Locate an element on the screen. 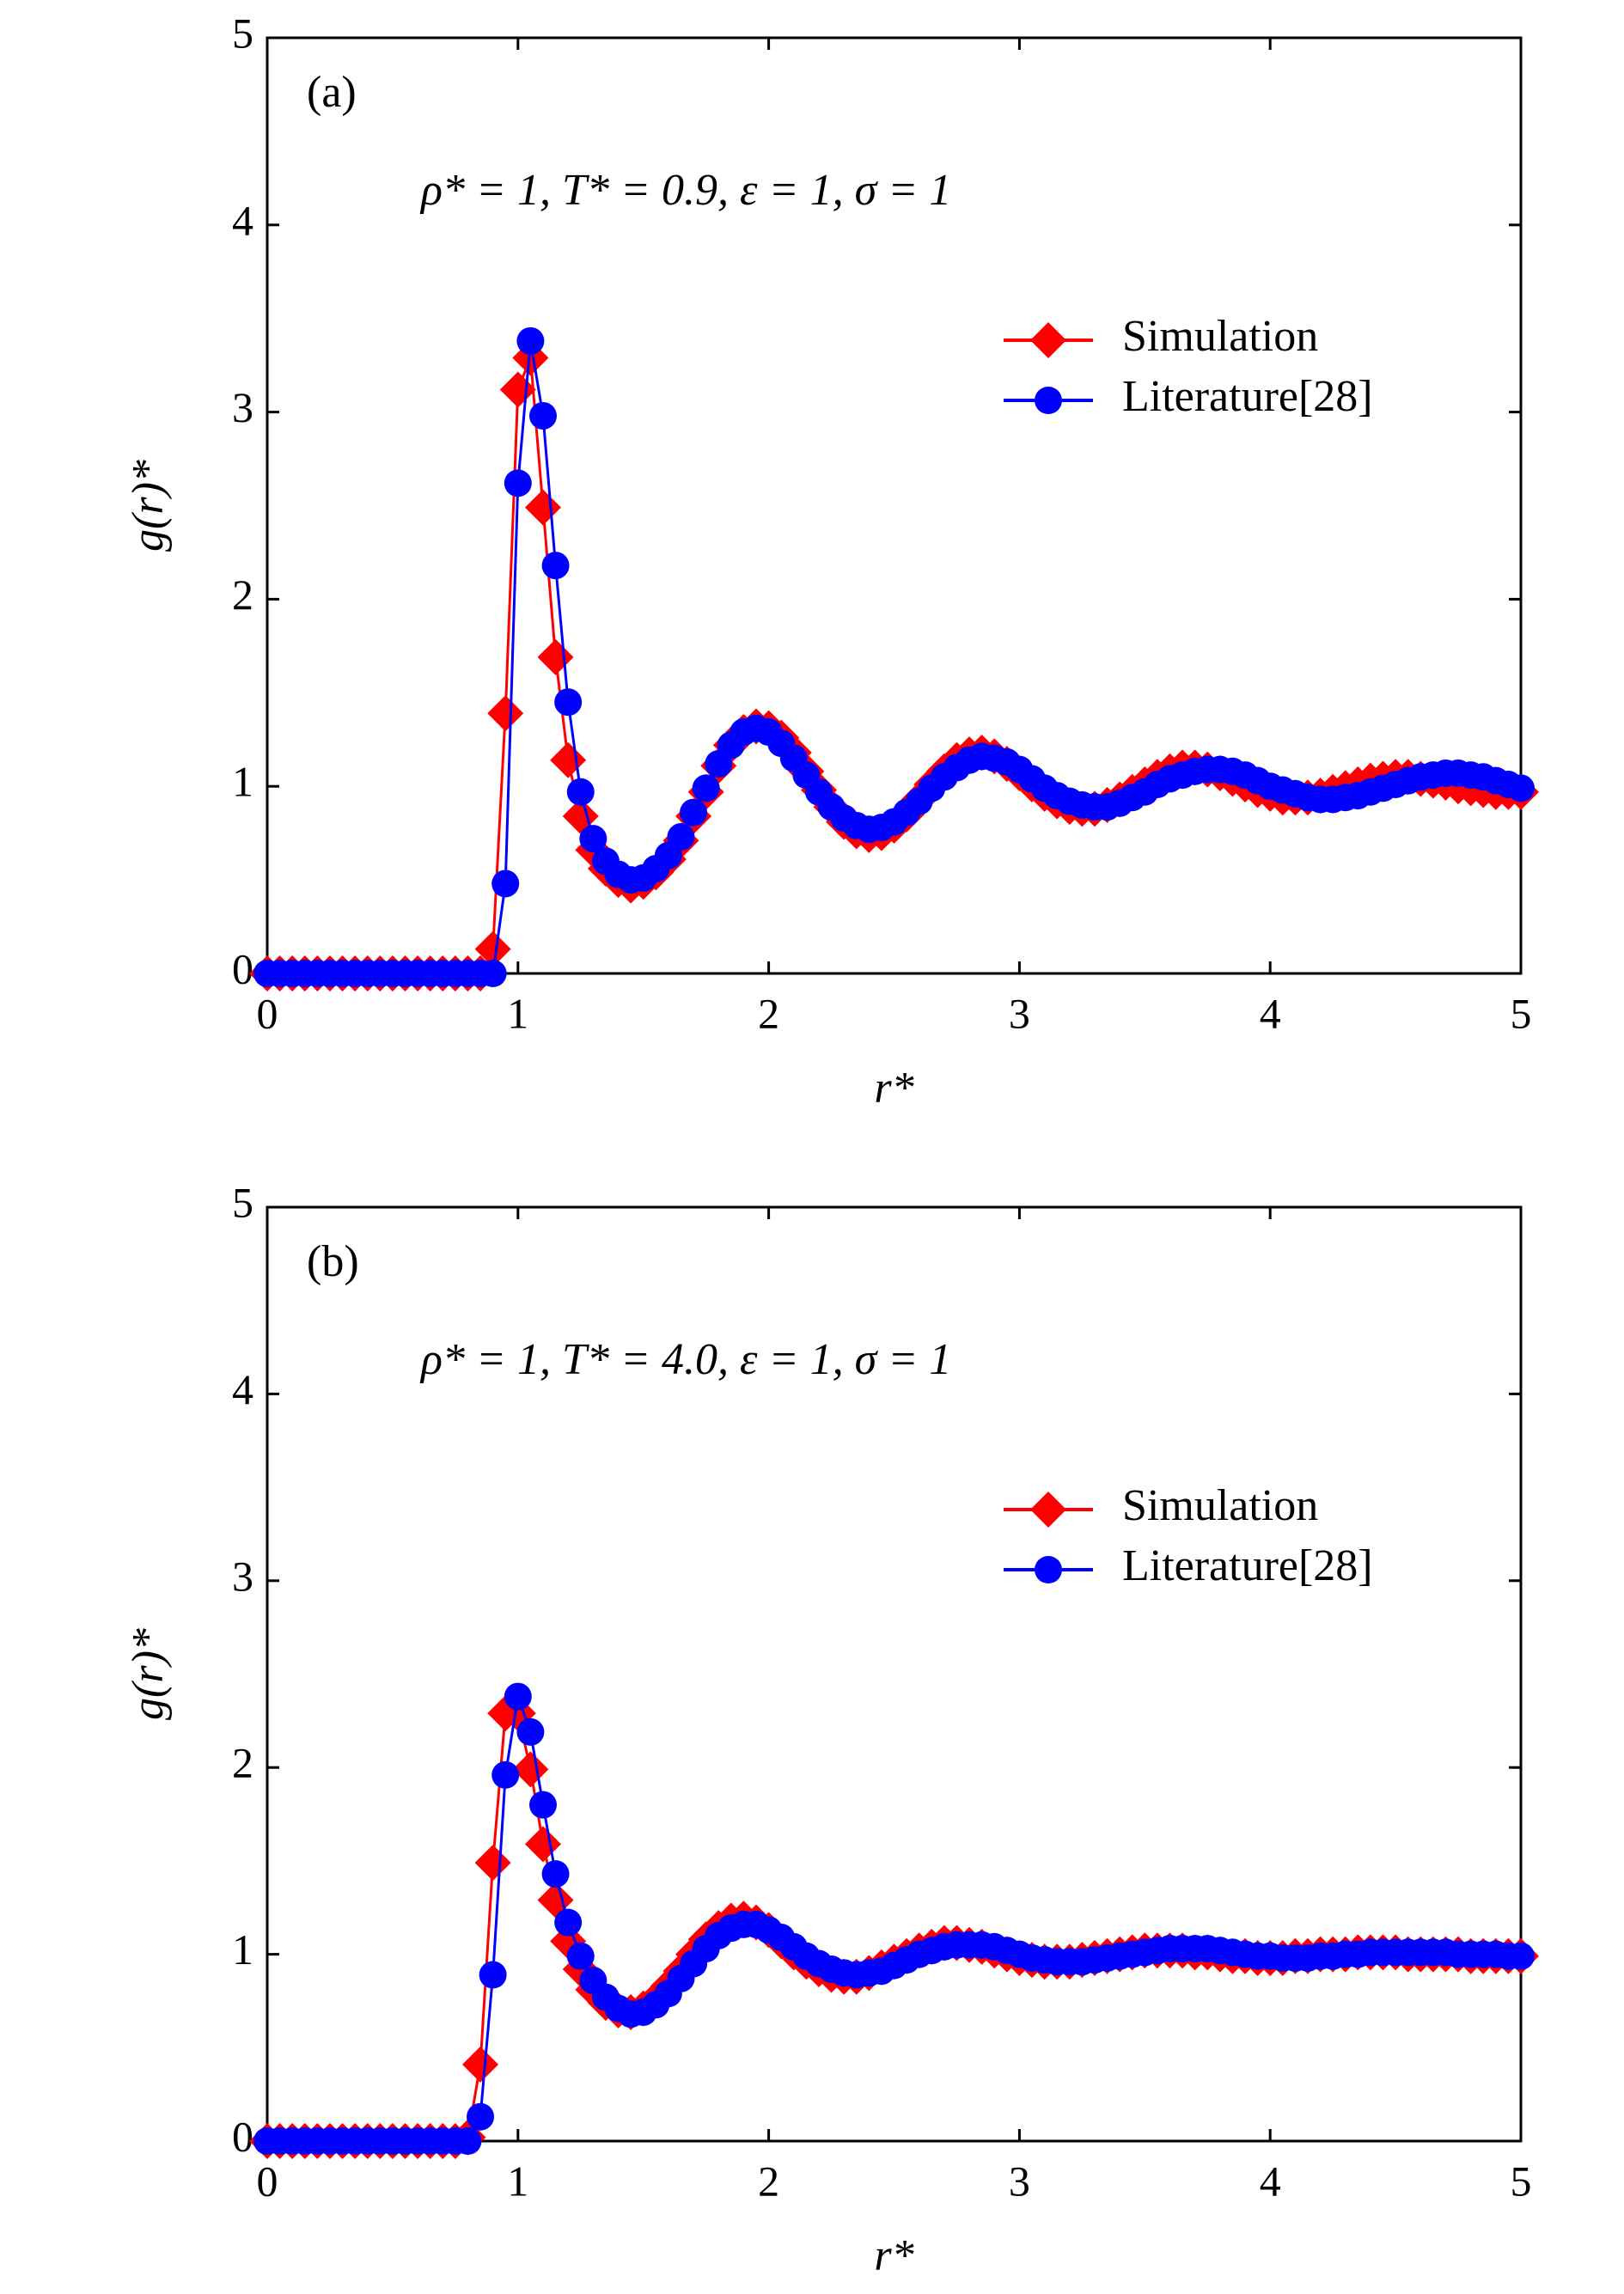 The height and width of the screenshot is (2294, 1624). series-line is located at coordinates (894, 1927).